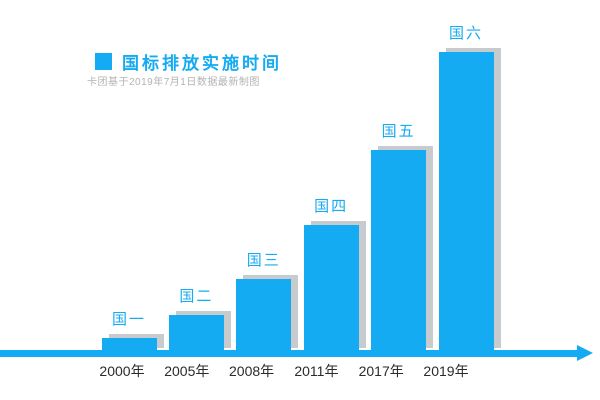  Describe the element at coordinates (122, 371) in the screenshot. I see `x-axis-tick-label: 2000年` at that location.